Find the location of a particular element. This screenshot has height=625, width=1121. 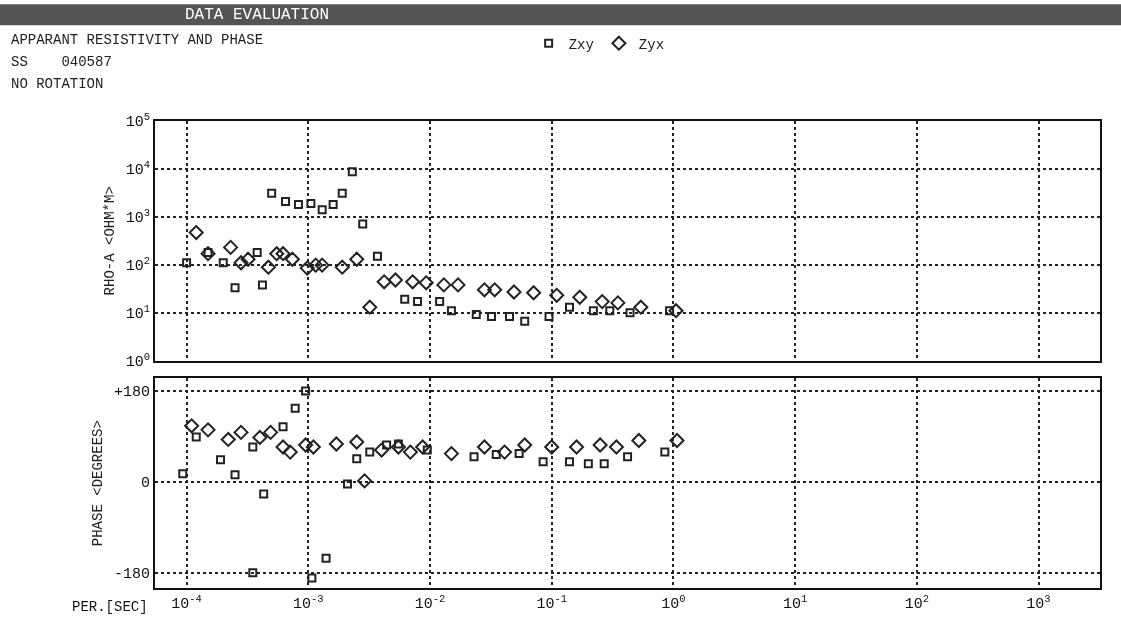

x-axis-title: PER.[SEC] is located at coordinates (110, 607).